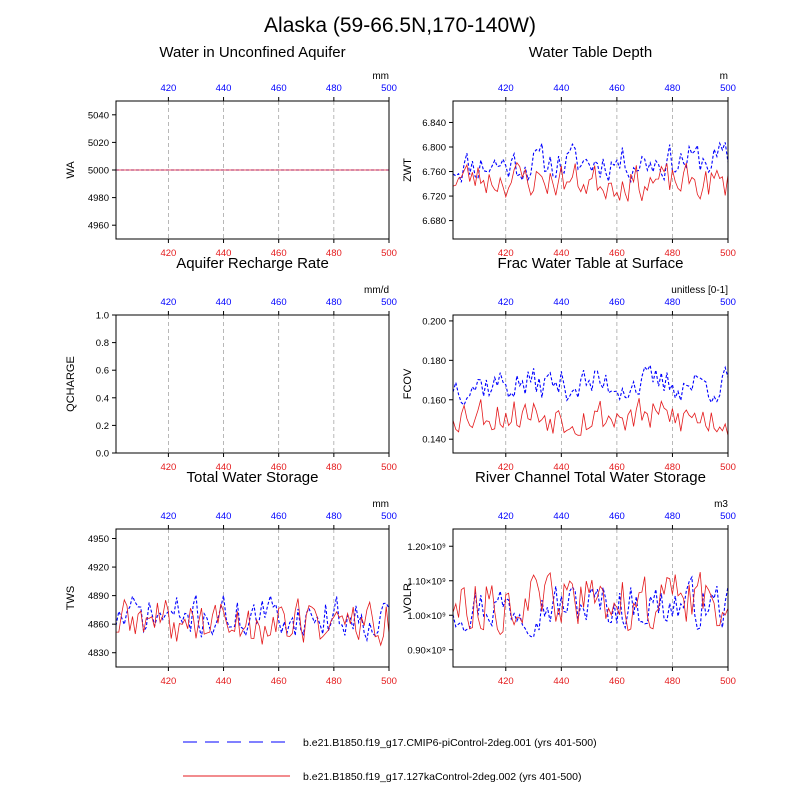  Describe the element at coordinates (434, 361) in the screenshot. I see `y-tick-label: 0.180` at that location.